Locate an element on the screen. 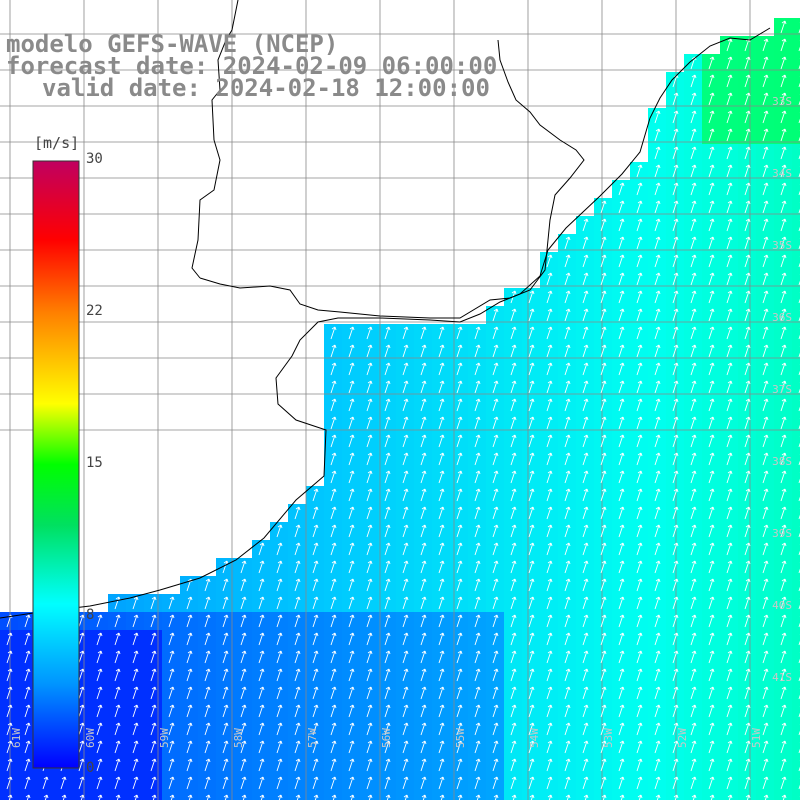 This screenshot has height=804, width=800. lat-label: 40S is located at coordinates (782, 605).